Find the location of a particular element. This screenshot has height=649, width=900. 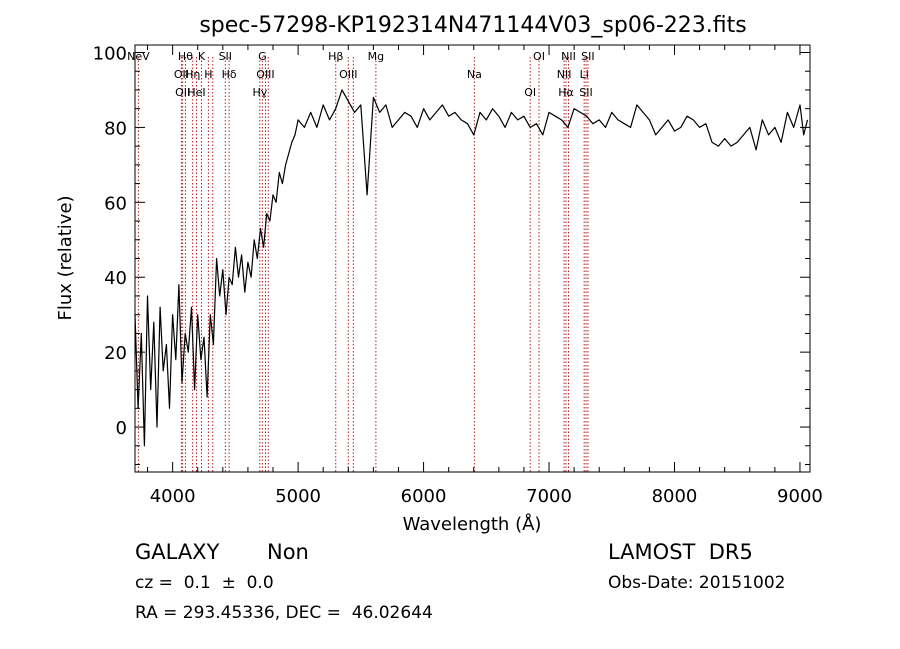

x-tick-label: 7000 is located at coordinates (549, 496).